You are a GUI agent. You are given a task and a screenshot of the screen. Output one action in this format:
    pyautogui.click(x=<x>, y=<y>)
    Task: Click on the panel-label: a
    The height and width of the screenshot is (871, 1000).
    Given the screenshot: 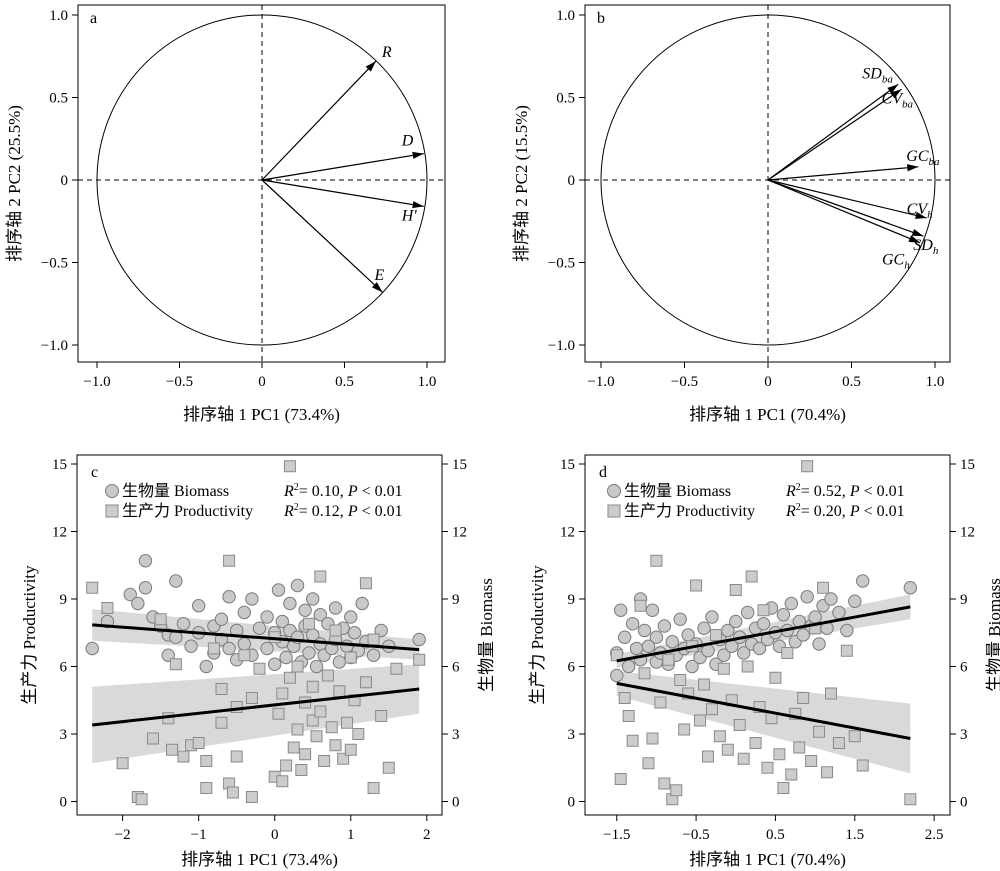 What is the action you would take?
    pyautogui.click(x=93, y=18)
    